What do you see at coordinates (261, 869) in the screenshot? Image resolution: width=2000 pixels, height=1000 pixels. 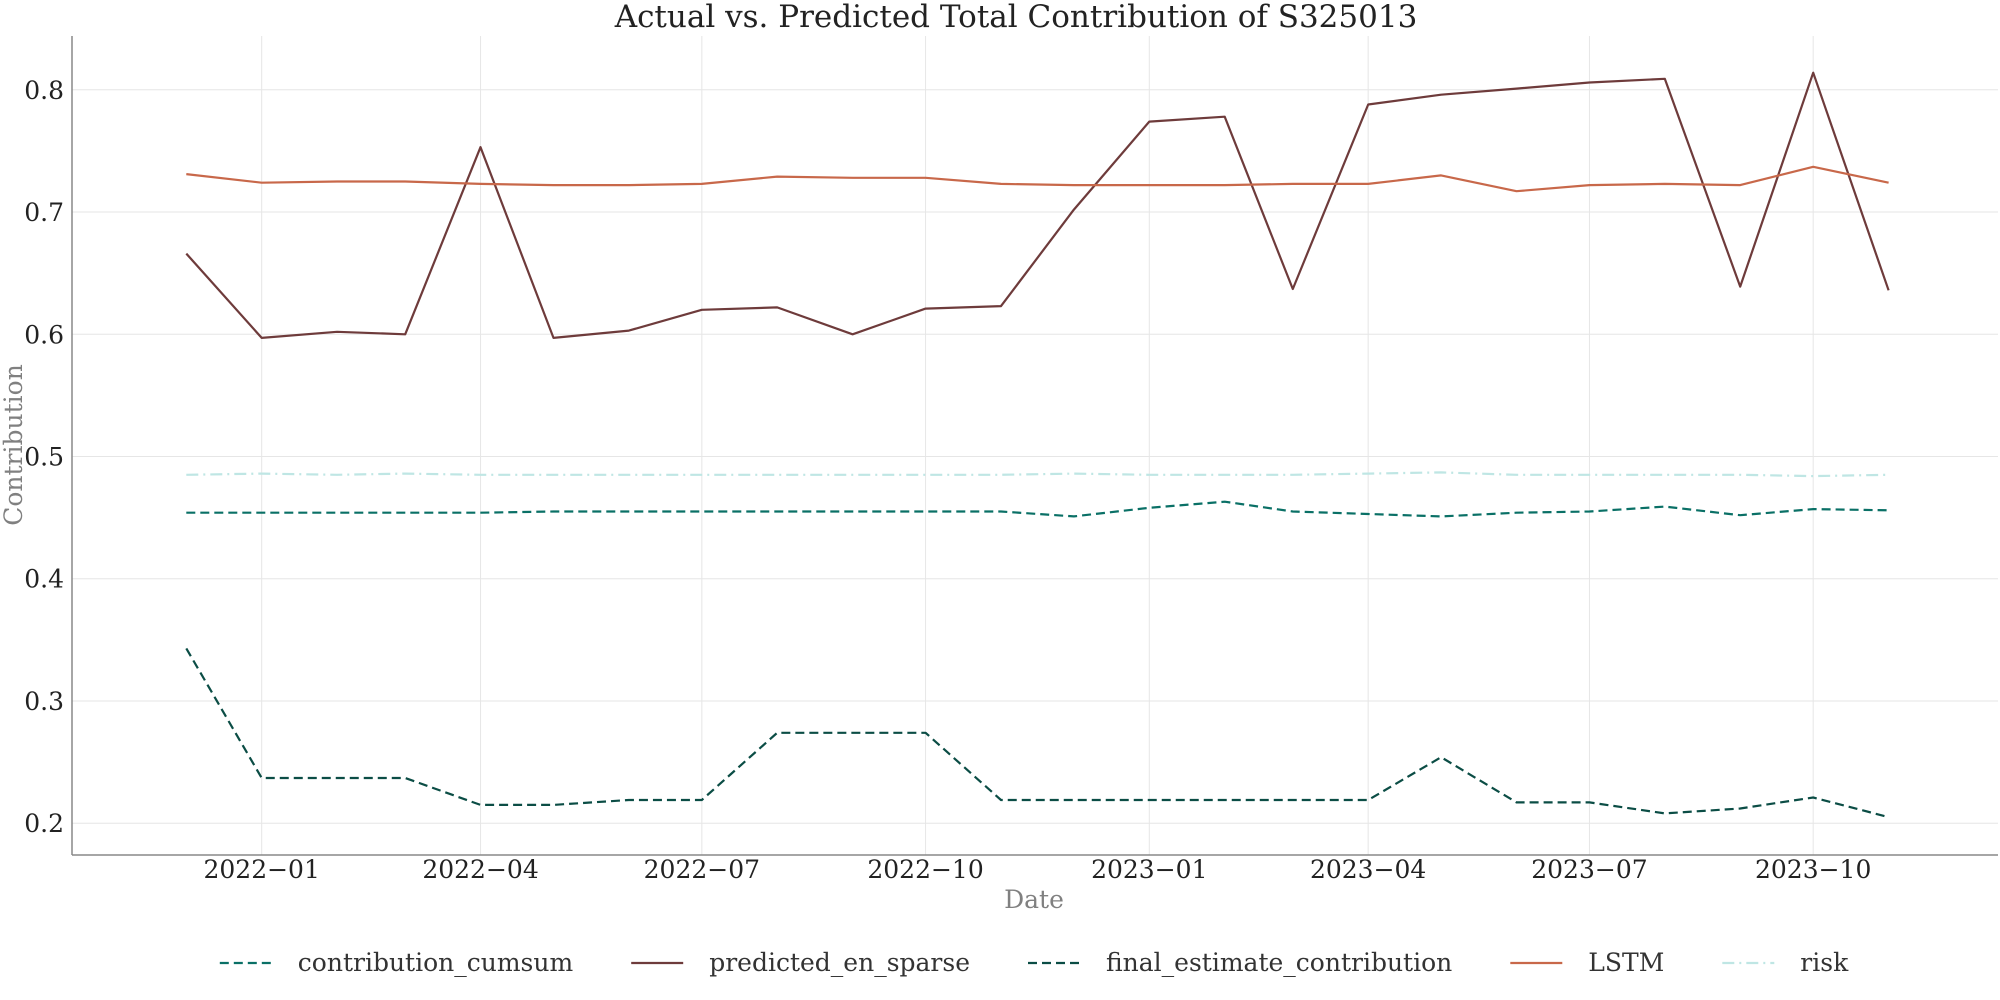 I see `x-tick-label: 2022−01` at bounding box center [261, 869].